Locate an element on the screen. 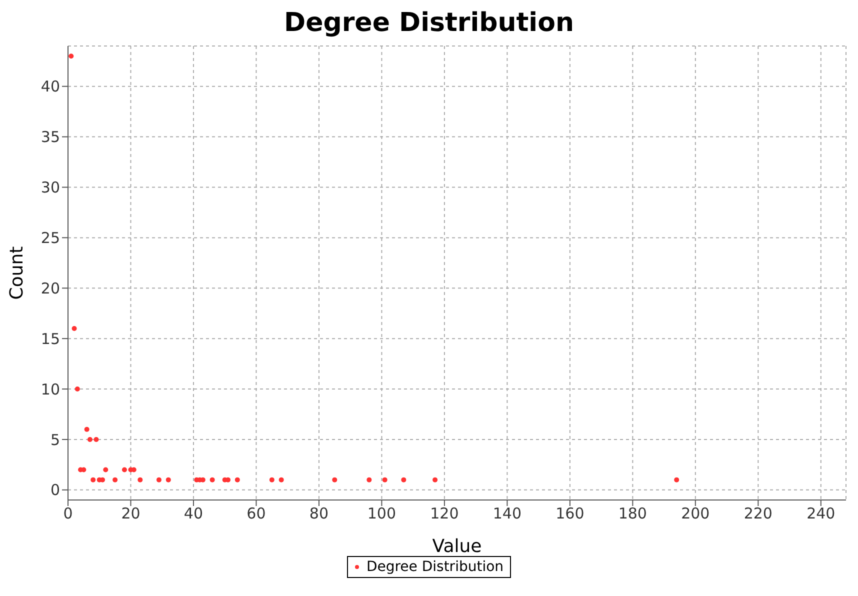 The height and width of the screenshot is (596, 858). x-tick-label: 60 is located at coordinates (256, 513).